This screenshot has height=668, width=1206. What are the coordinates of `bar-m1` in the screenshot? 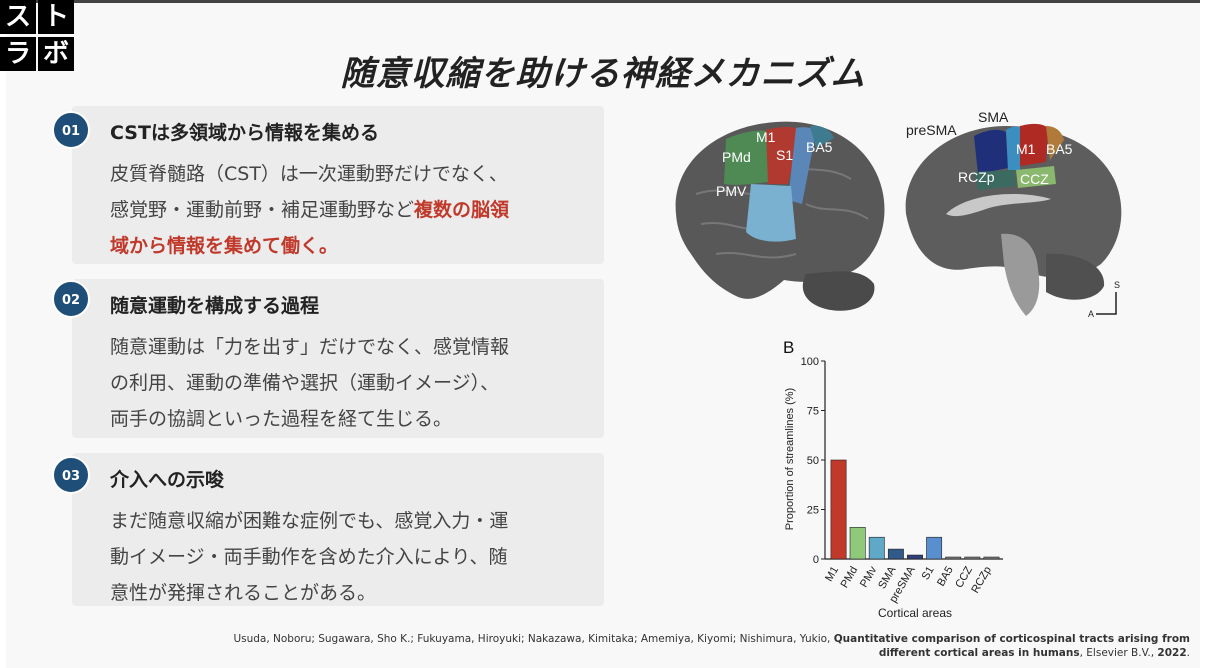 It's located at (838, 509).